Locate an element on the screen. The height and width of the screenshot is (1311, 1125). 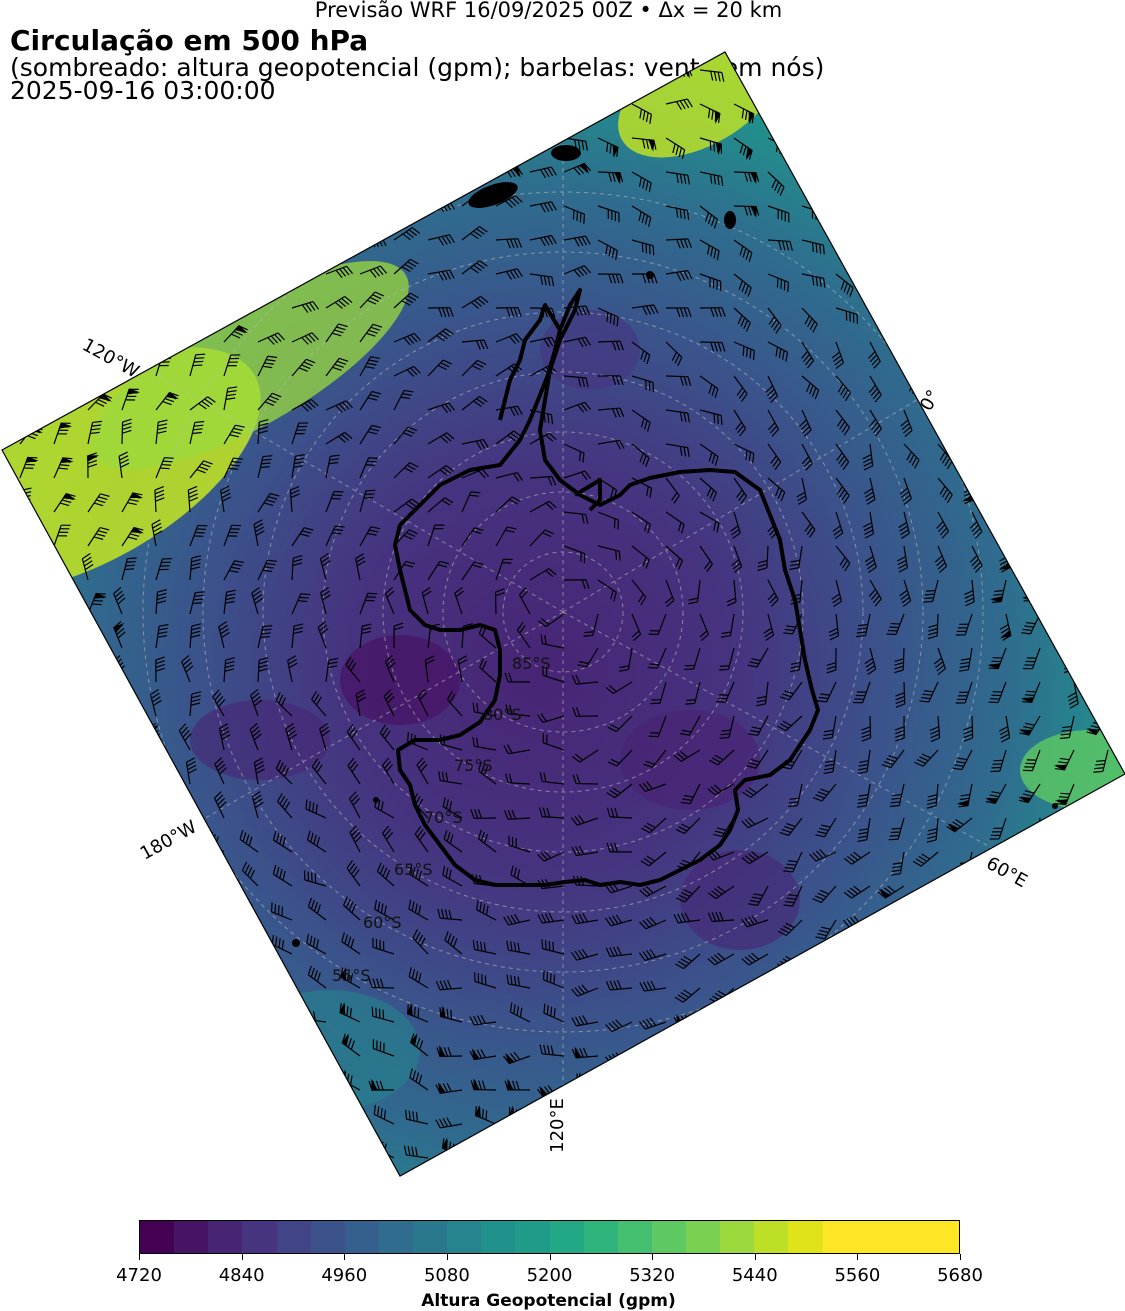
colorbar-tick-label: 5440 is located at coordinates (754, 1275).